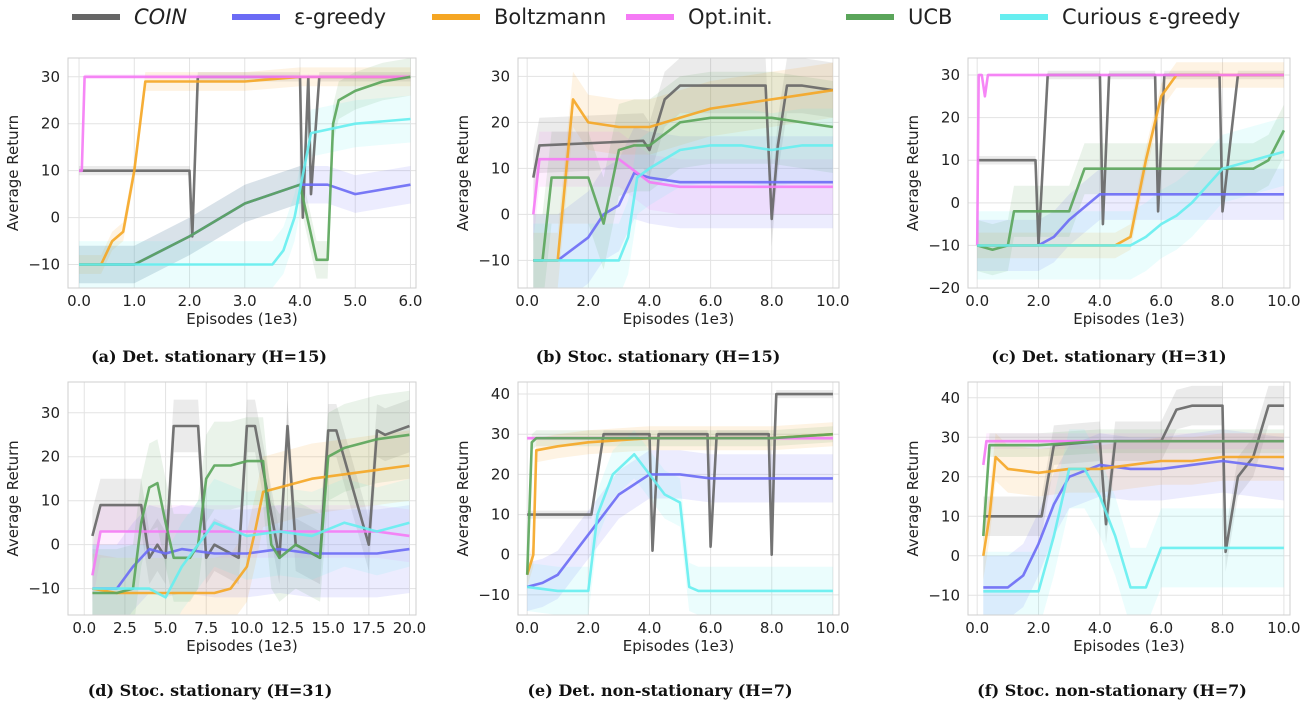  Describe the element at coordinates (550, 17) in the screenshot. I see `legend-label: Boltzmann` at that location.